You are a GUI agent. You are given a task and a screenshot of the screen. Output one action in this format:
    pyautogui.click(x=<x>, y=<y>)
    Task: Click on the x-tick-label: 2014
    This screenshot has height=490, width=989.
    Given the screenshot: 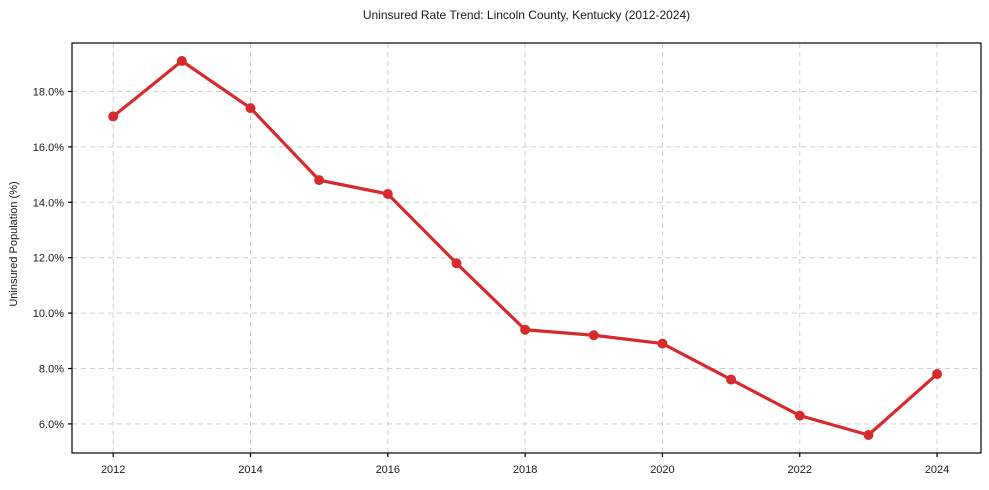 What is the action you would take?
    pyautogui.click(x=250, y=470)
    